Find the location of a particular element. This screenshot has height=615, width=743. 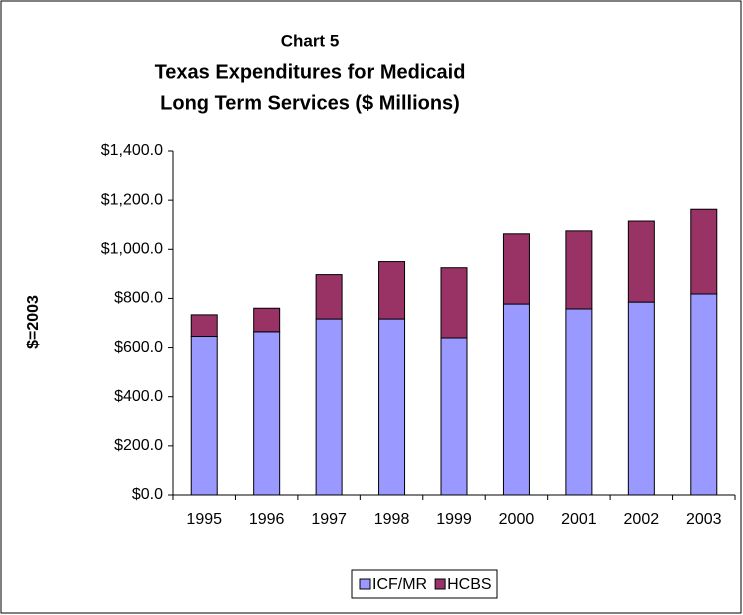

x-tick-label: 1999 is located at coordinates (454, 519).